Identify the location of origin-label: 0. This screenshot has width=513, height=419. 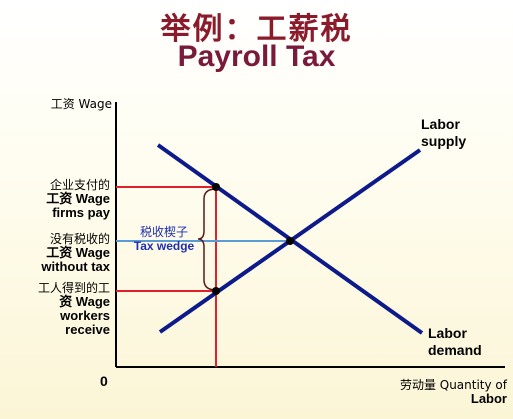
(104, 381).